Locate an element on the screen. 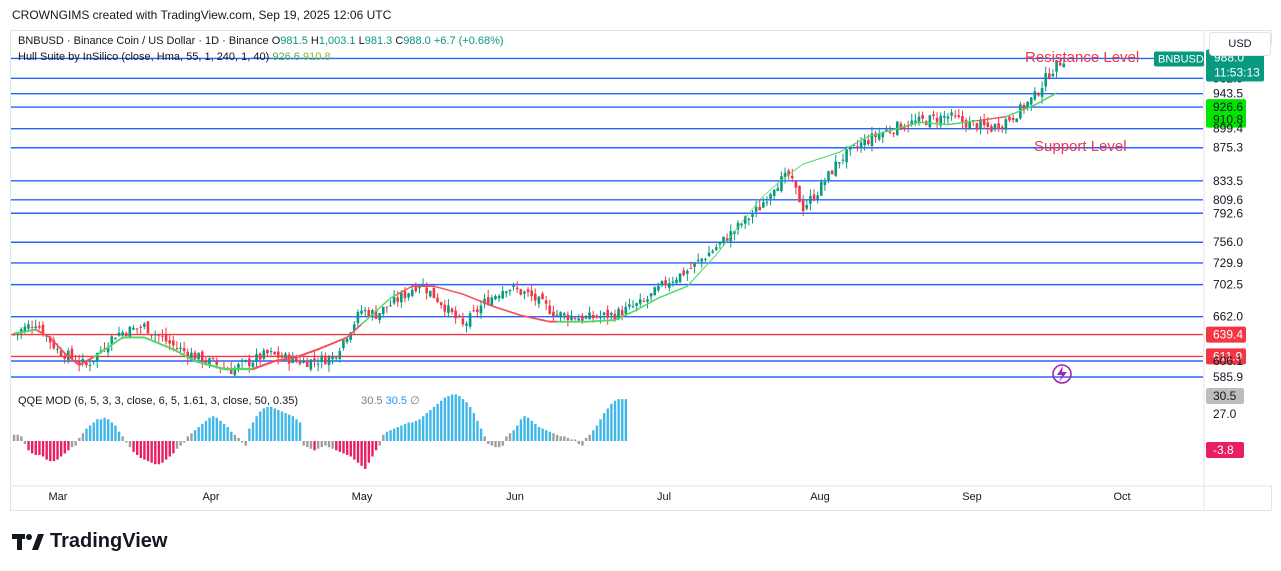 Image resolution: width=1281 pixels, height=571 pixels. tradingview-name: TradingView is located at coordinates (109, 541).